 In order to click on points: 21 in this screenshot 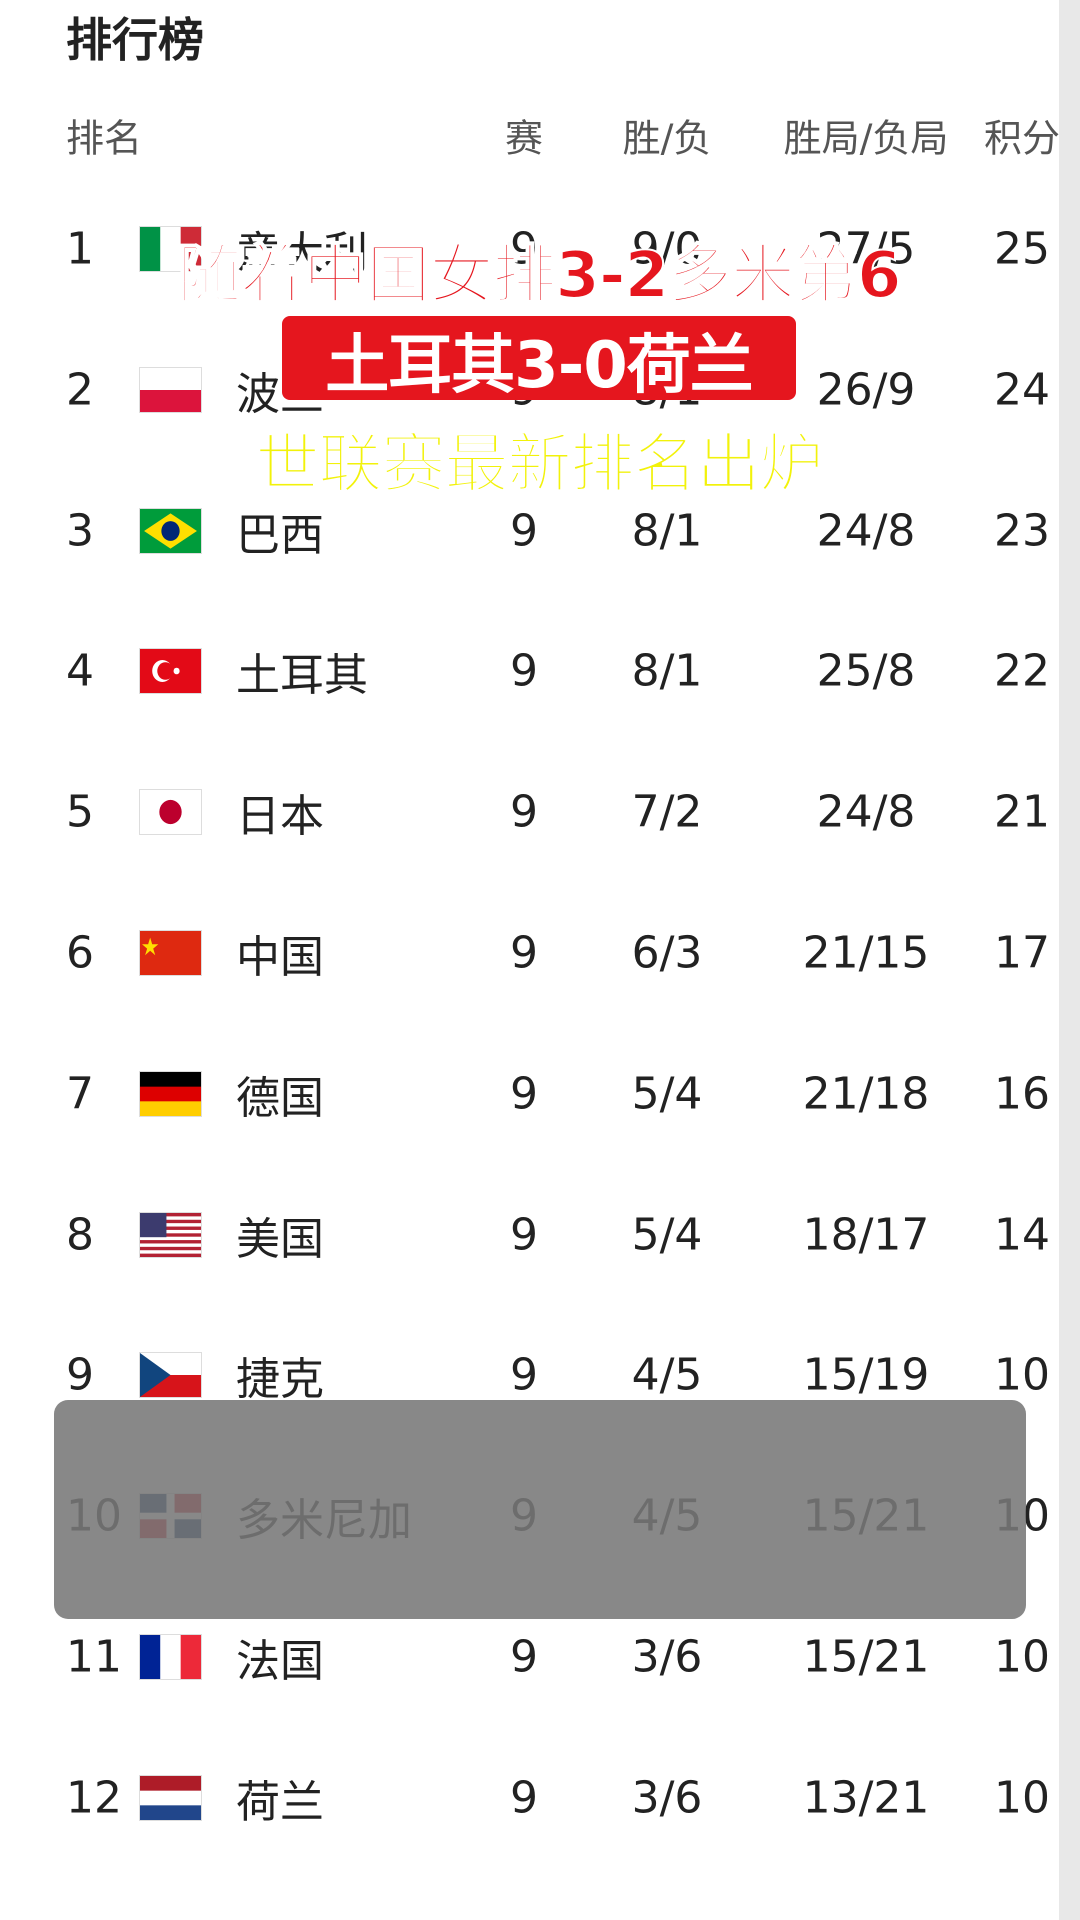, I will do `click(1022, 812)`.